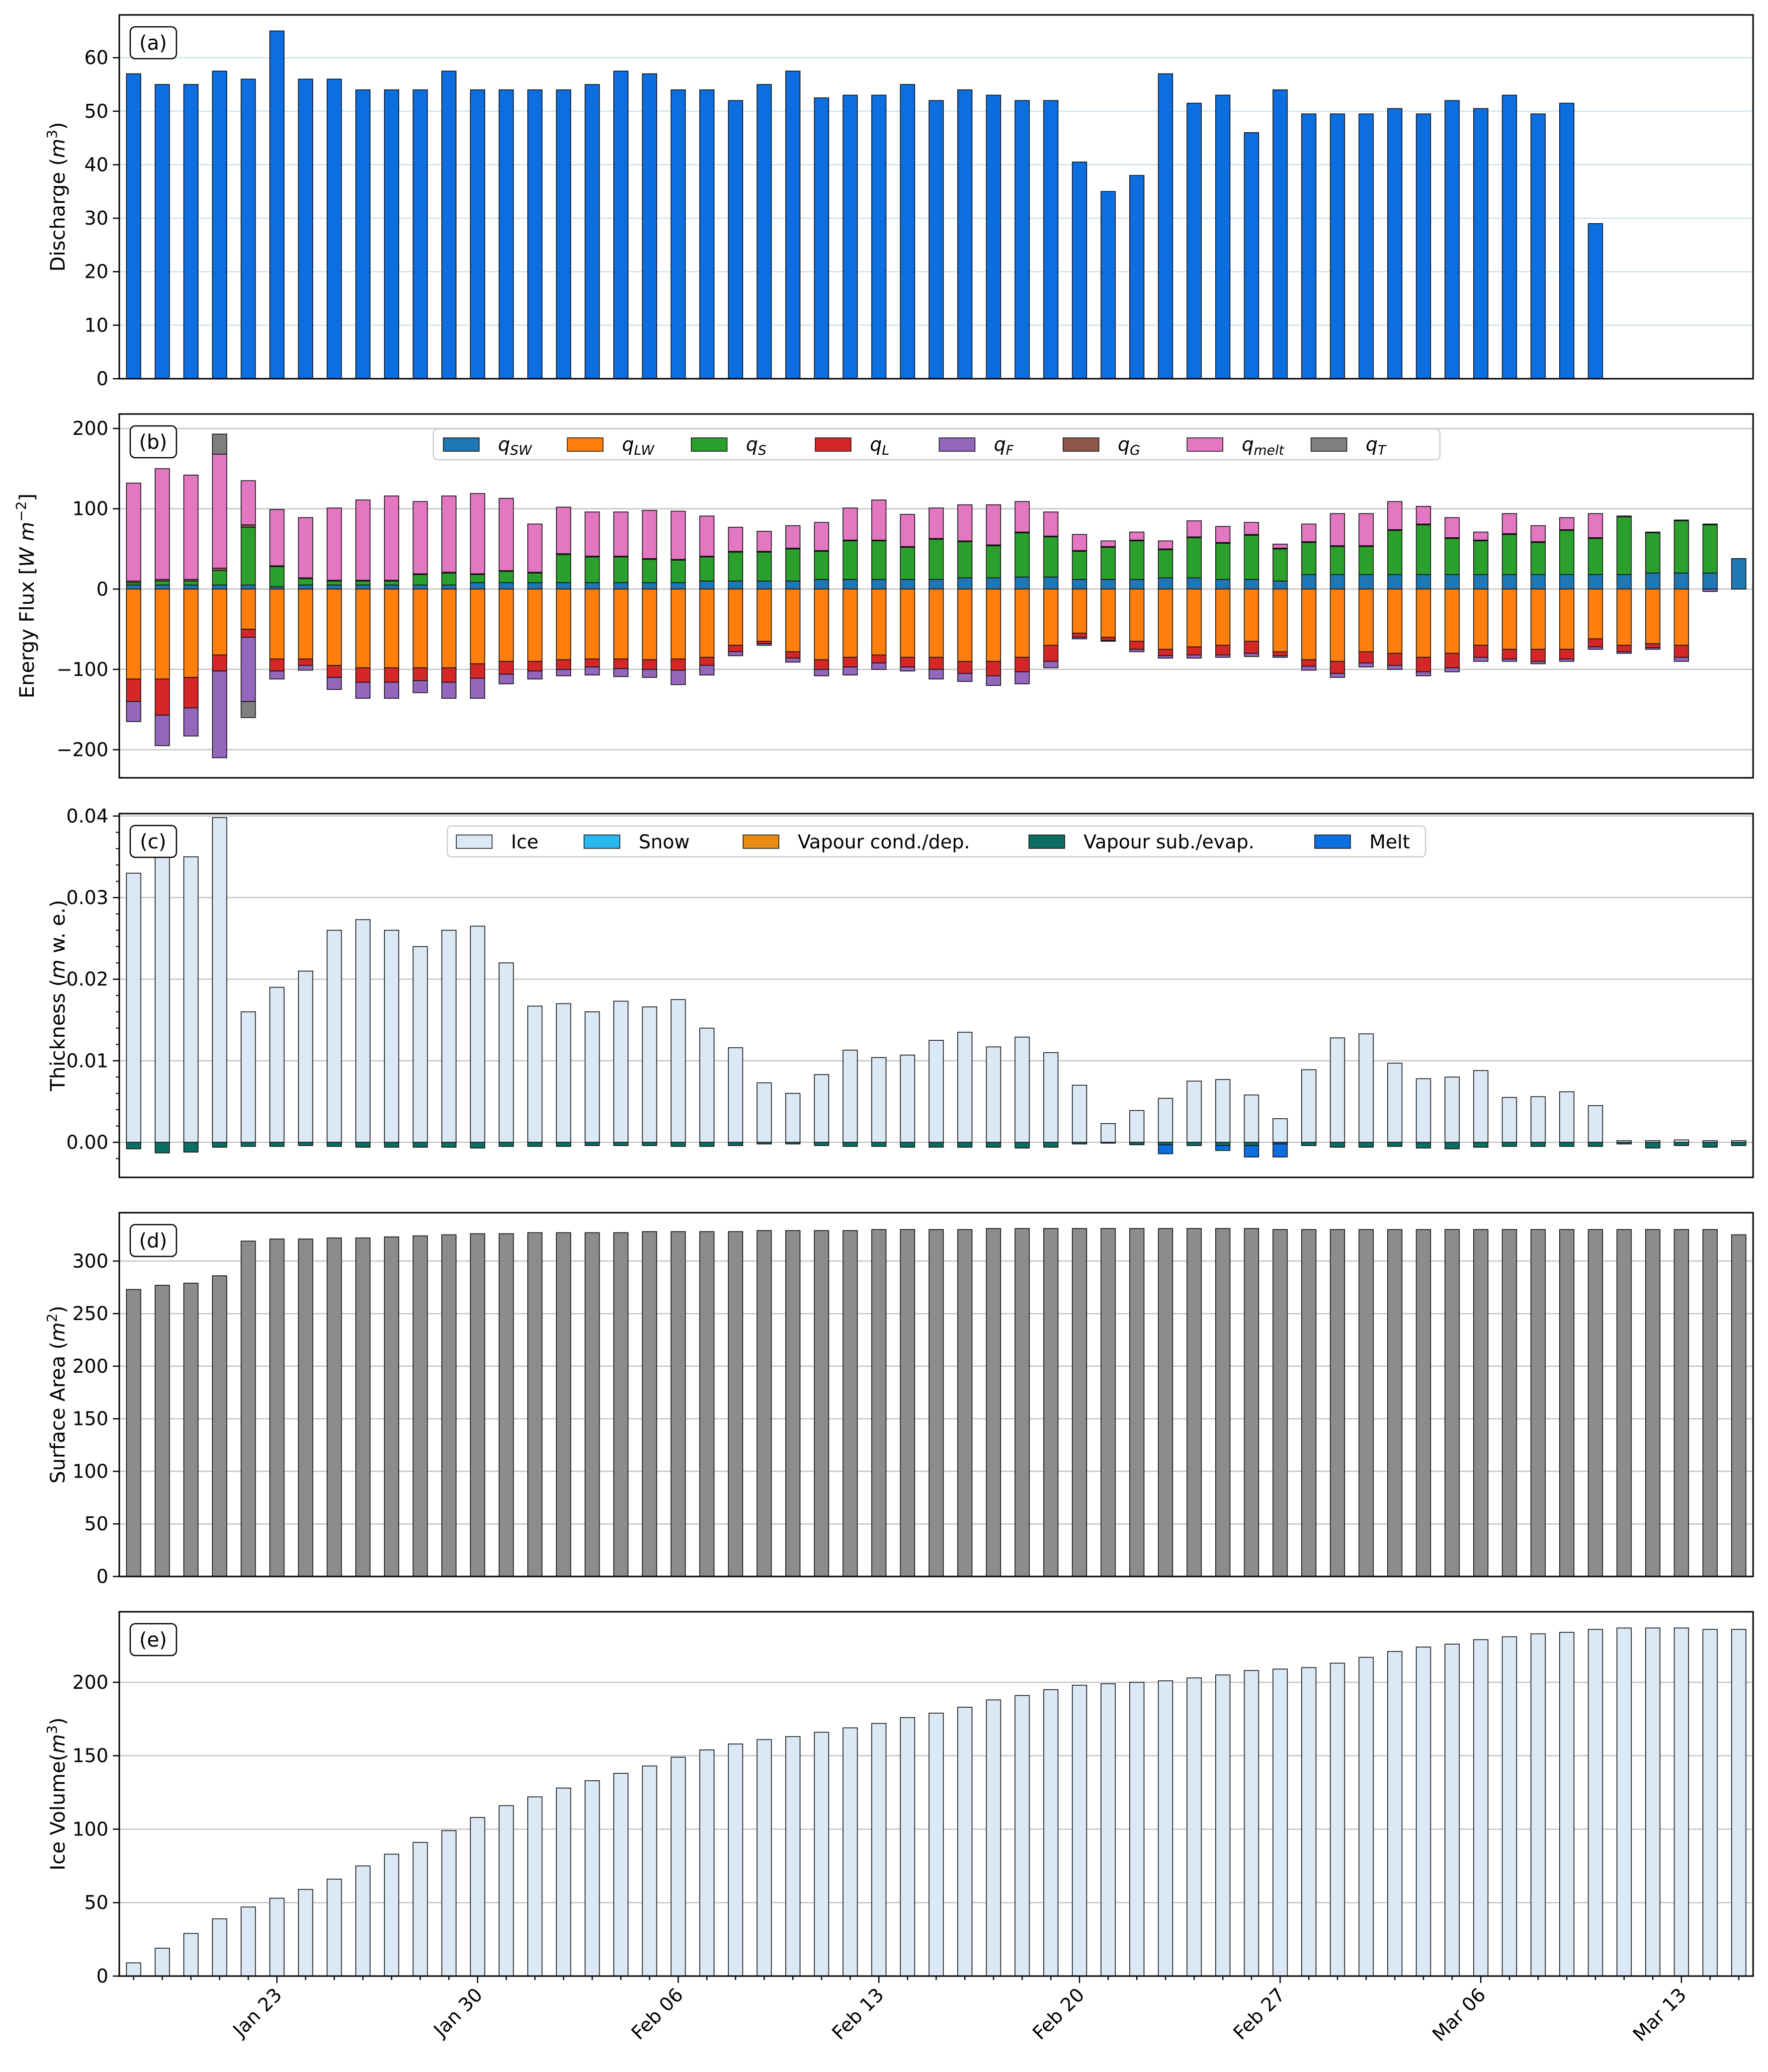  Describe the element at coordinates (57, 1794) in the screenshot. I see `y-axis-label: Ice Volume(m3)` at that location.